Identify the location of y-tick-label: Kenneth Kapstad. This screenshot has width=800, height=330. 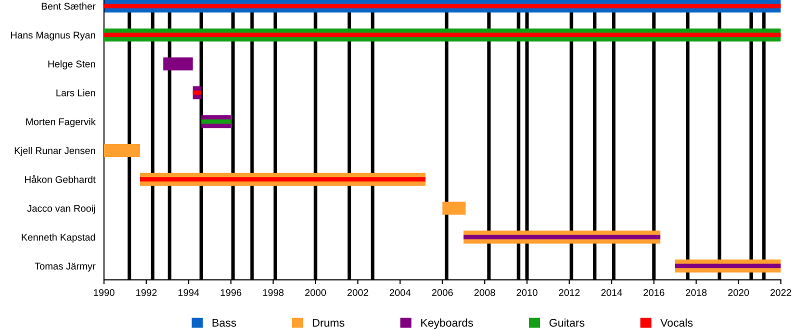
(59, 238).